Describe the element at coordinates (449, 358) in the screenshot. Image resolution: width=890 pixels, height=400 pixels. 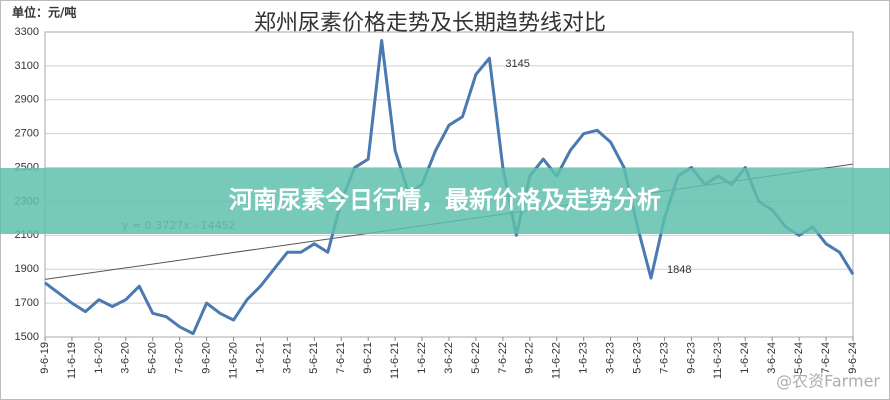
I see `x-tick-label: 3-6-22` at that location.